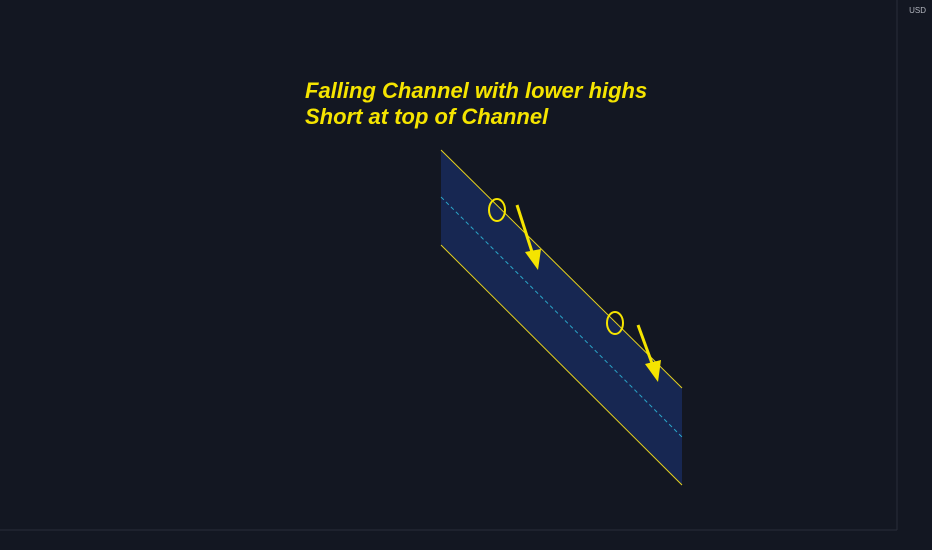 The image size is (932, 550). Describe the element at coordinates (427, 116) in the screenshot. I see `annotation: Short at top of Channel` at that location.